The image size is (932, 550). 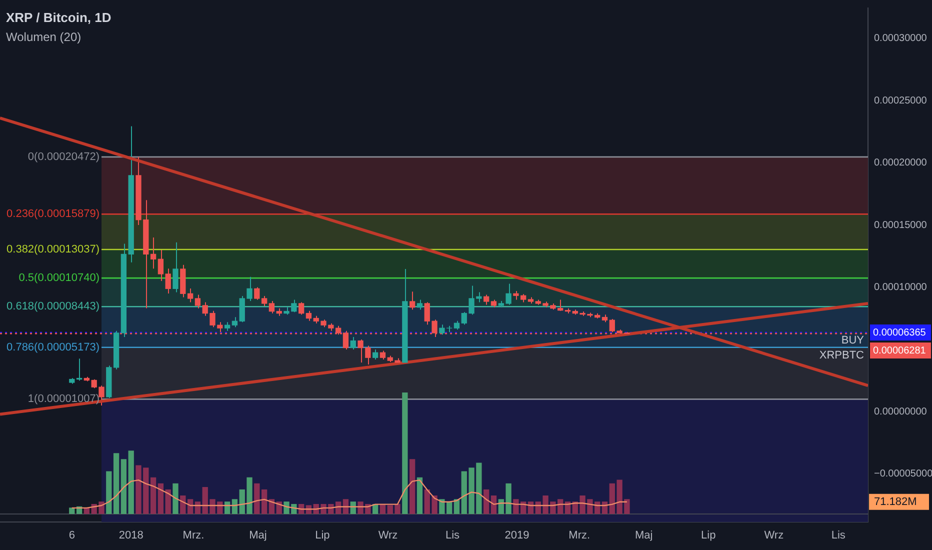 What do you see at coordinates (901, 288) in the screenshot?
I see `y-tick-label: 0.00010000` at bounding box center [901, 288].